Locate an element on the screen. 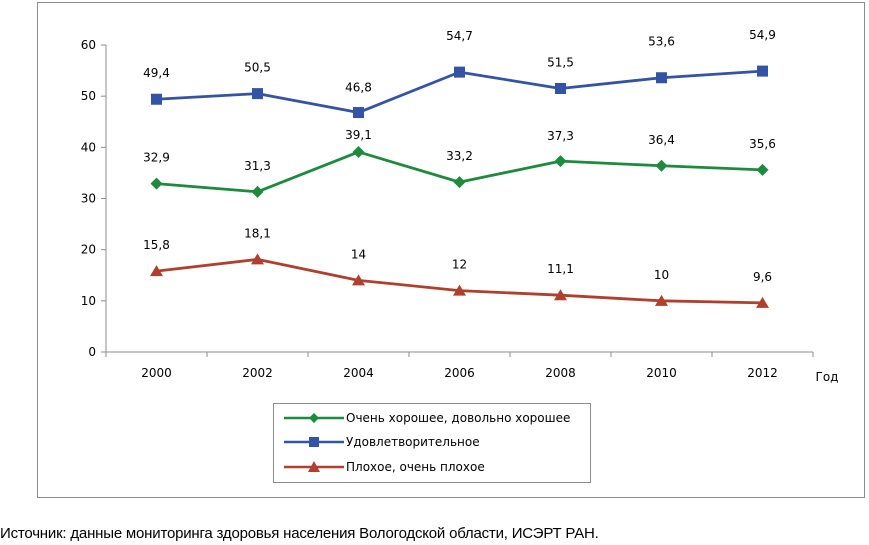 The image size is (869, 545). data-label: 12 is located at coordinates (459, 265).